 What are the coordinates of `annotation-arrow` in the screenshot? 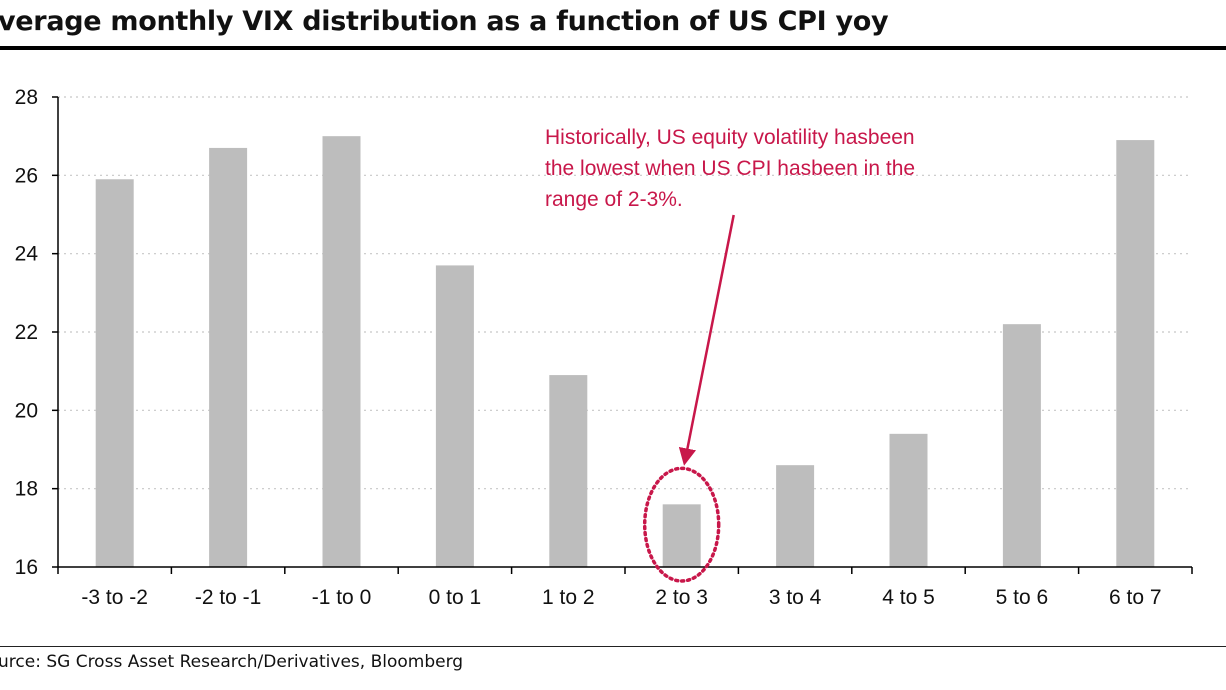 It's located at (706, 340).